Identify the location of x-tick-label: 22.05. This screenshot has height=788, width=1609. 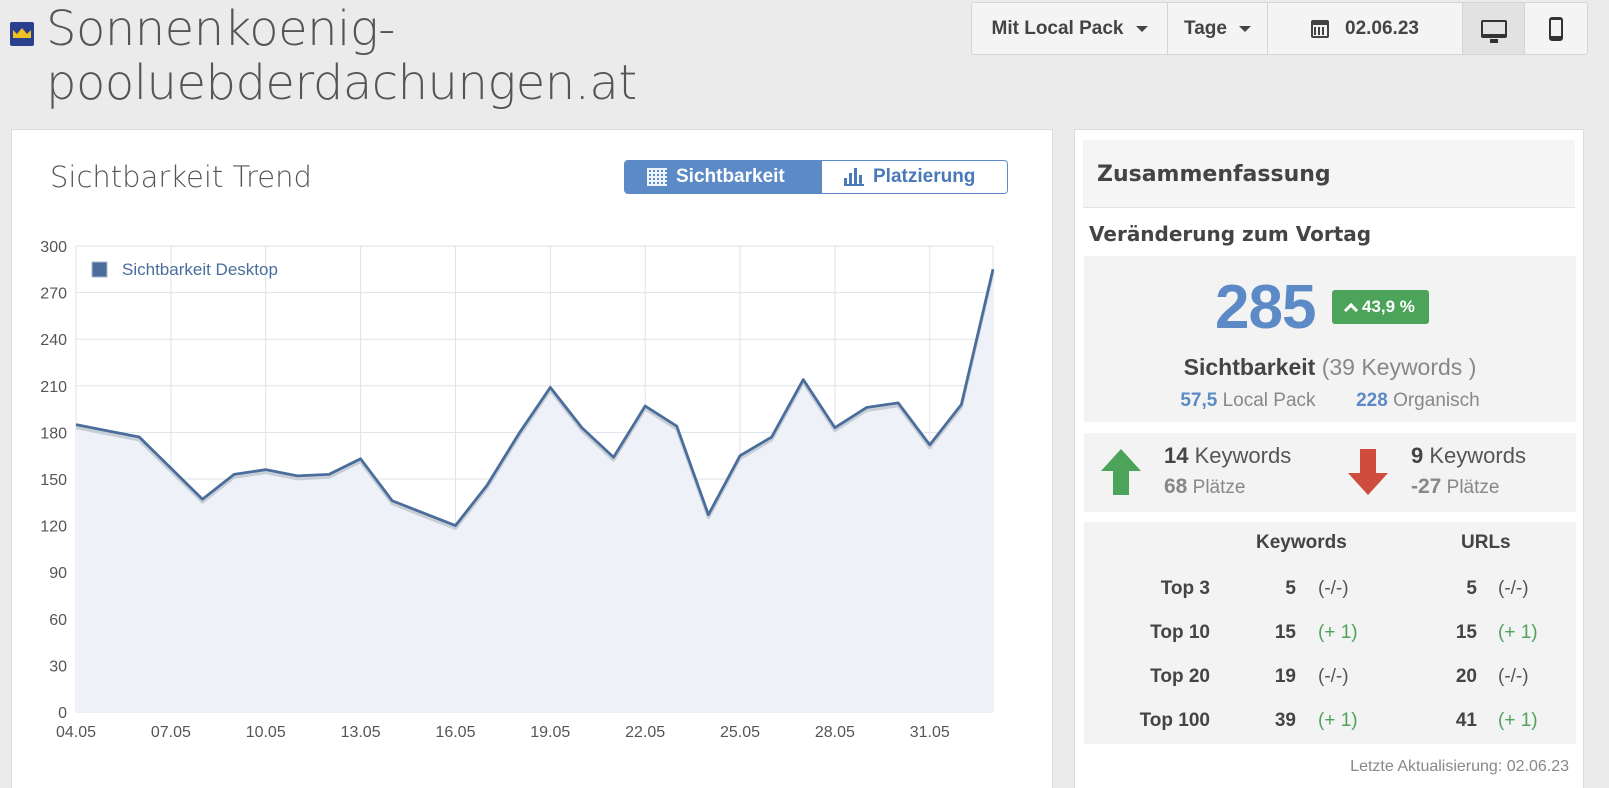
(645, 732).